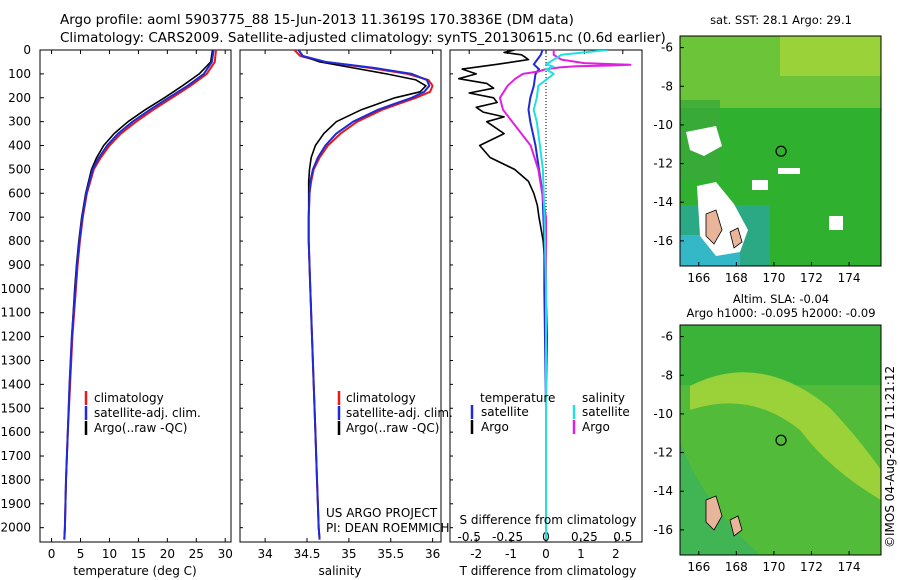  I want to click on temperature-argo-line, so click(138, 295).